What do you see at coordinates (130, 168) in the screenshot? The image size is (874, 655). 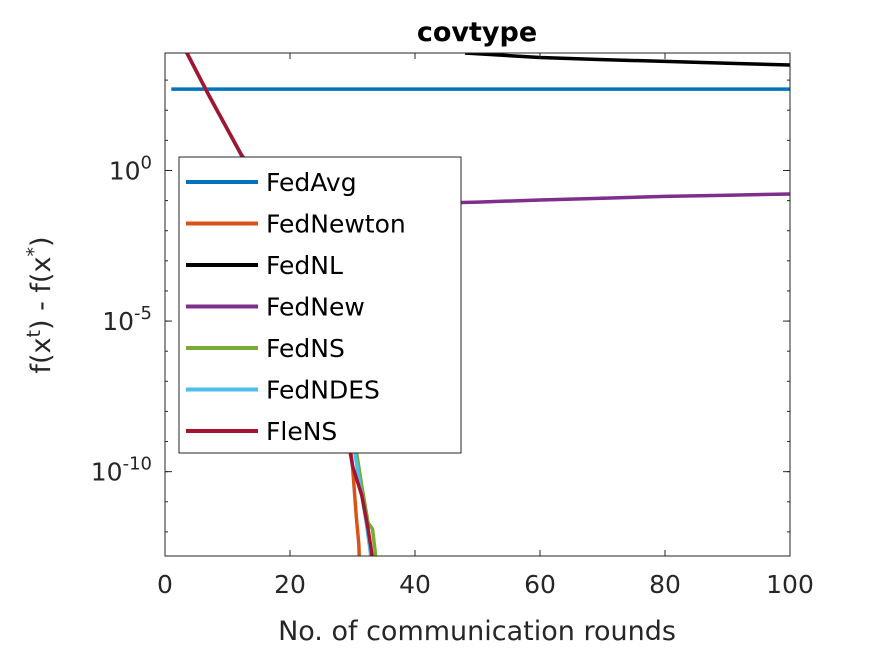 I see `y-tick-label: 10⁰` at bounding box center [130, 168].